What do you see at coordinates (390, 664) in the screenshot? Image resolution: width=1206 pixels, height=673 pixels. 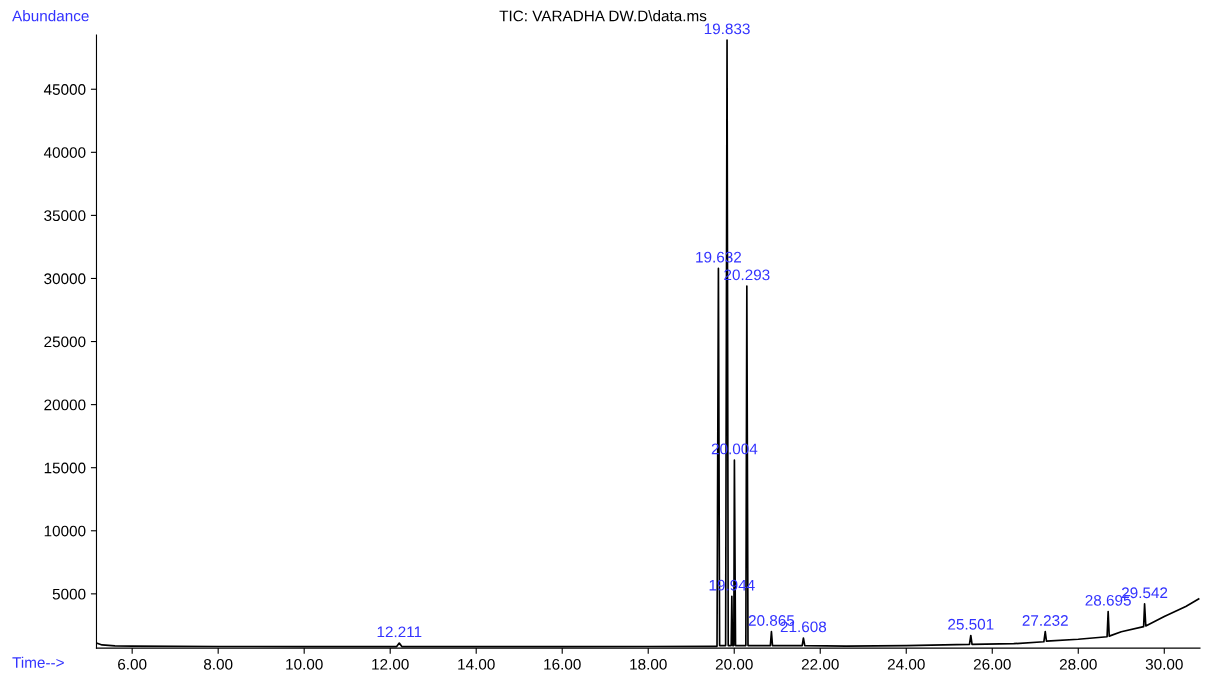 I see `x-tick-label: 12.00` at bounding box center [390, 664].